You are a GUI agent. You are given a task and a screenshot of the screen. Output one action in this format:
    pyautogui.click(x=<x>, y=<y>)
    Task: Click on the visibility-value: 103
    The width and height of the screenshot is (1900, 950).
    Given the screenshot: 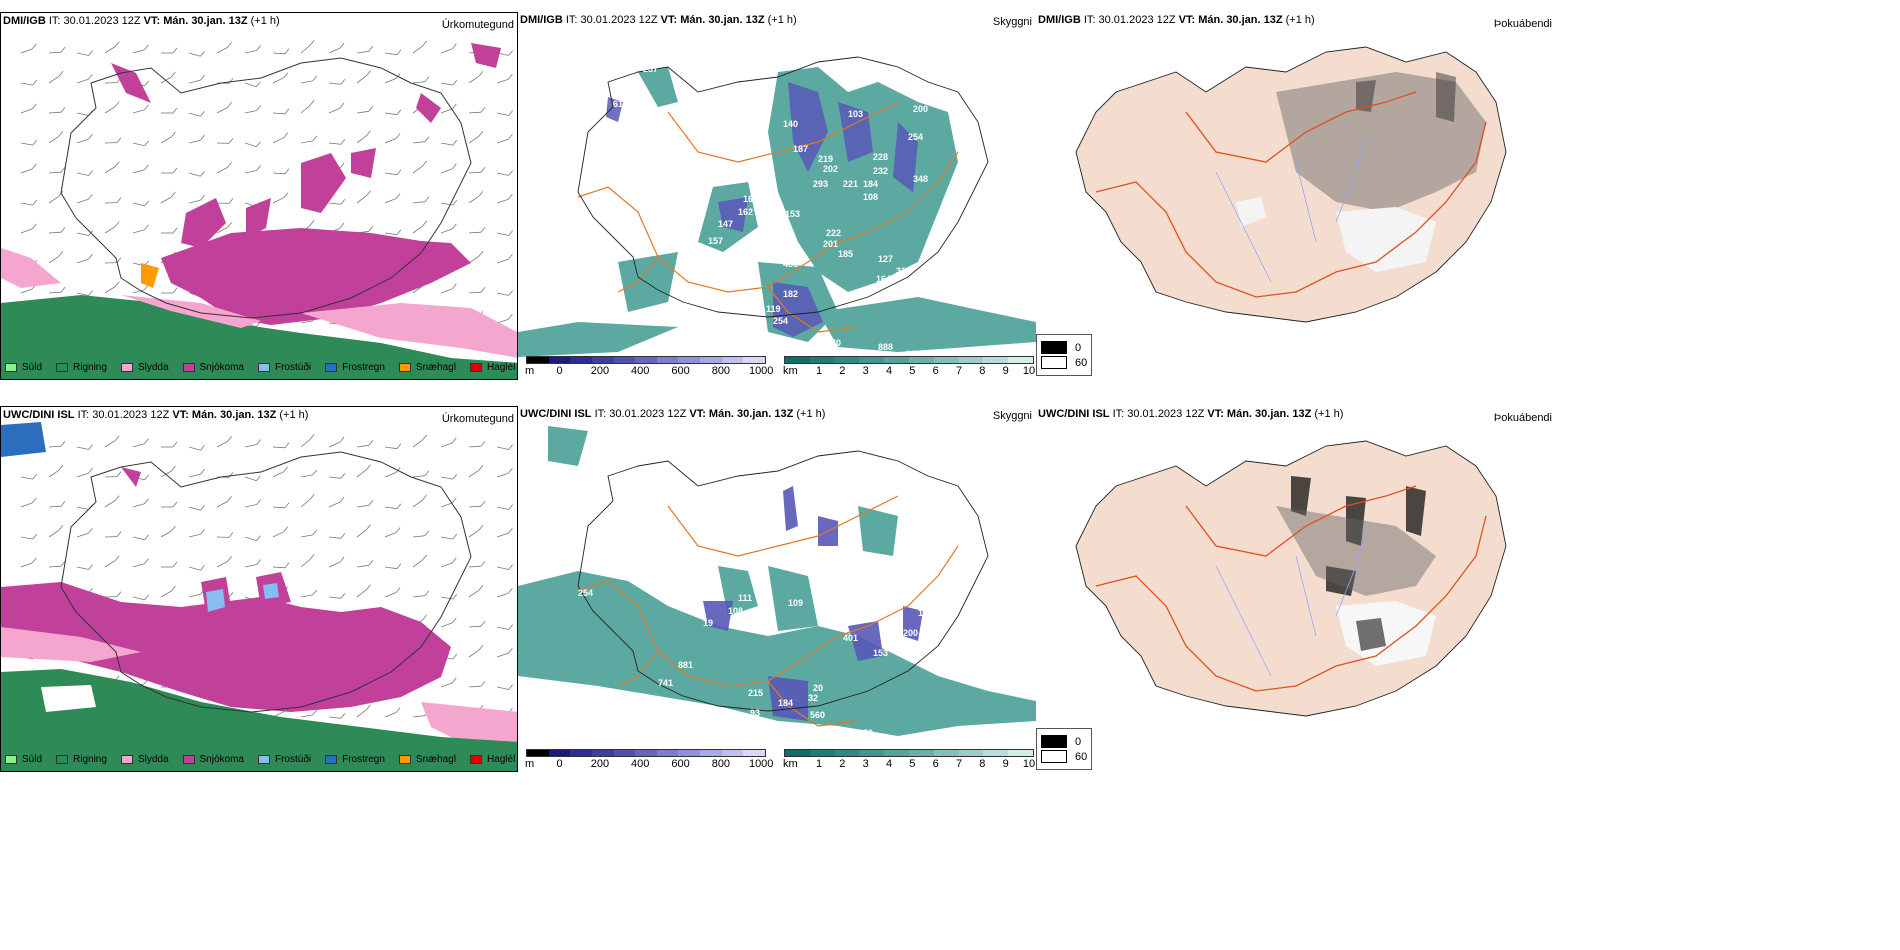 What is the action you would take?
    pyautogui.click(x=855, y=114)
    